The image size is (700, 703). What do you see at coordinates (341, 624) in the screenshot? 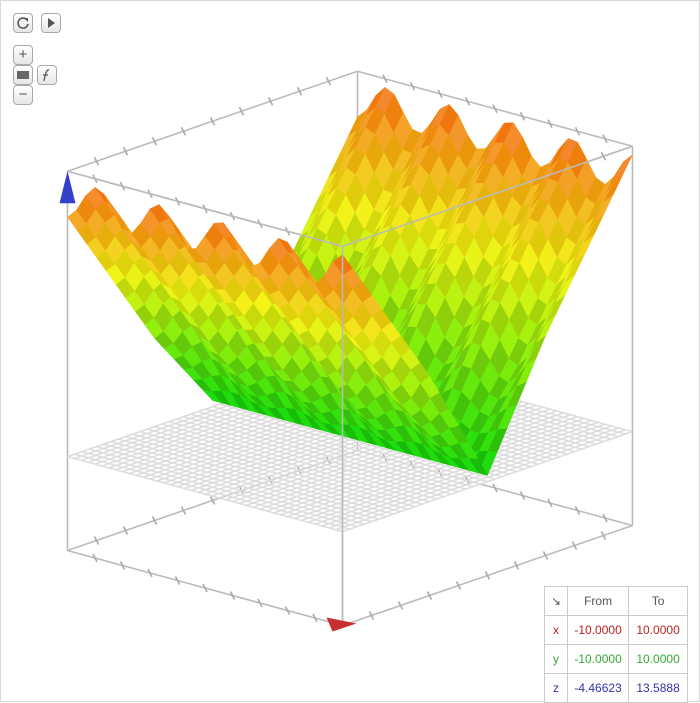
I see `x-axis-arrow` at bounding box center [341, 624].